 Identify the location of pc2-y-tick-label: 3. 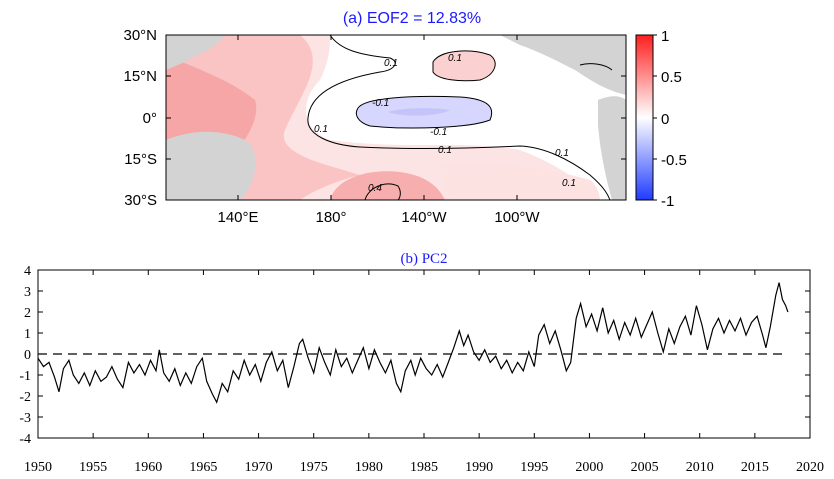
(27, 292).